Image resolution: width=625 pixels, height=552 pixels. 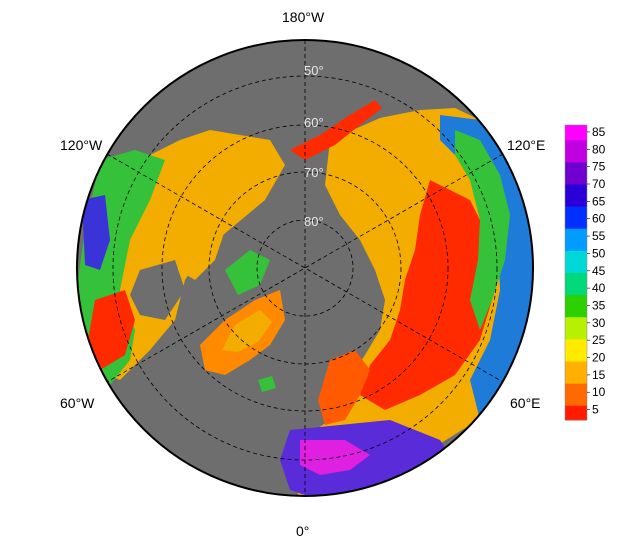 I want to click on land-europe-magenta, so click(x=335, y=457).